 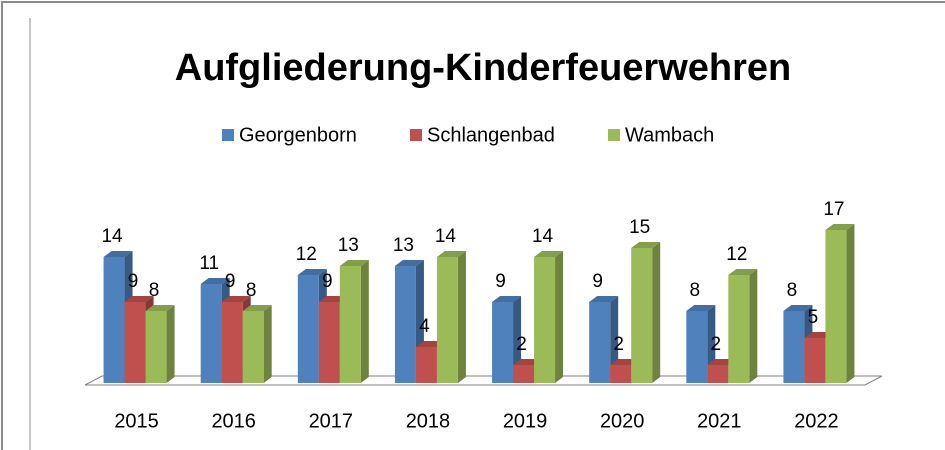 I want to click on data-label: 4, so click(x=424, y=326).